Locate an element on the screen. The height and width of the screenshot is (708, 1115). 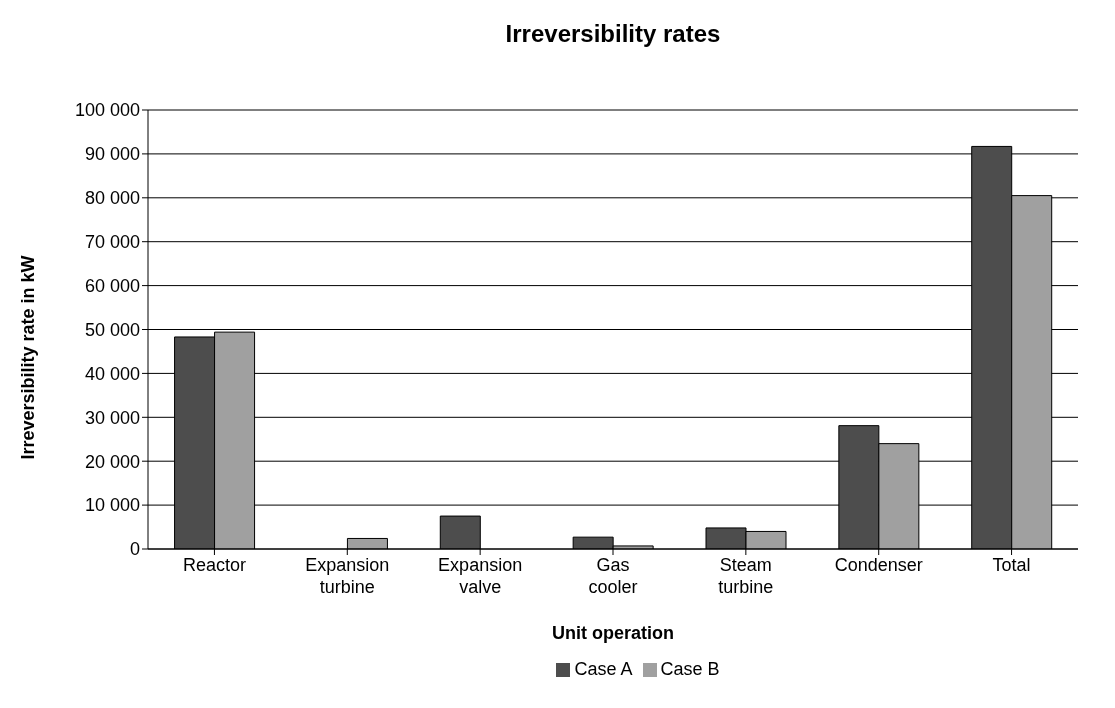
y-tick-label: 60 000 is located at coordinates (112, 285).